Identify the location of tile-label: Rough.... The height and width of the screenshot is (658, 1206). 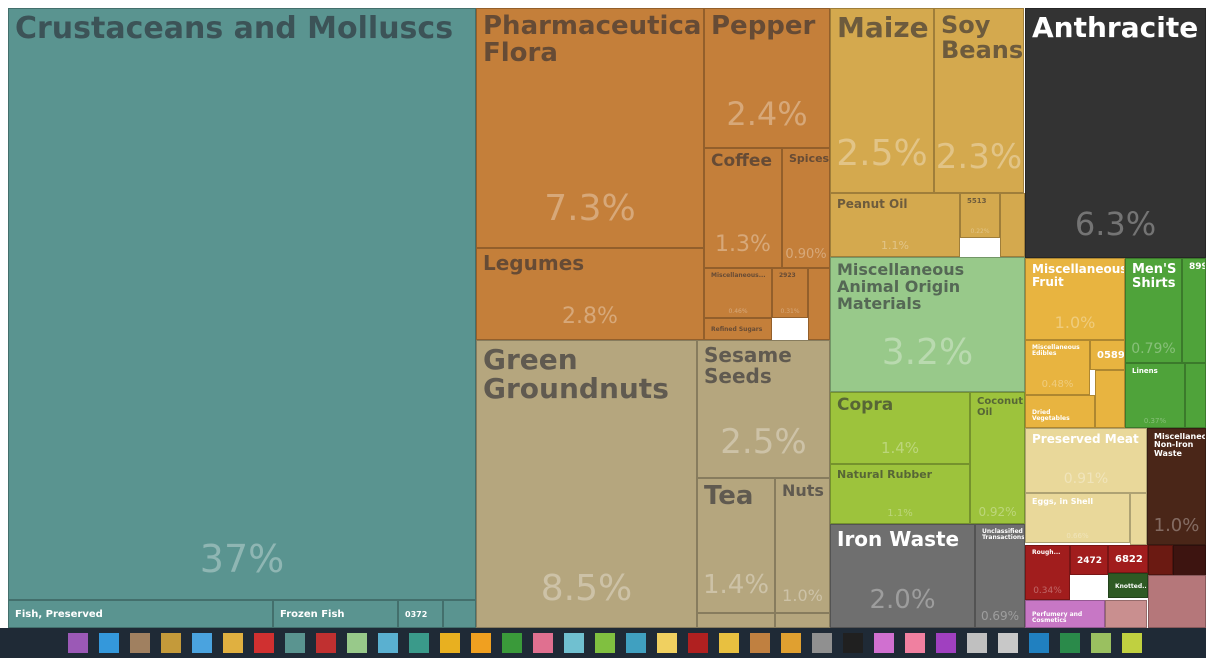
(1046, 552).